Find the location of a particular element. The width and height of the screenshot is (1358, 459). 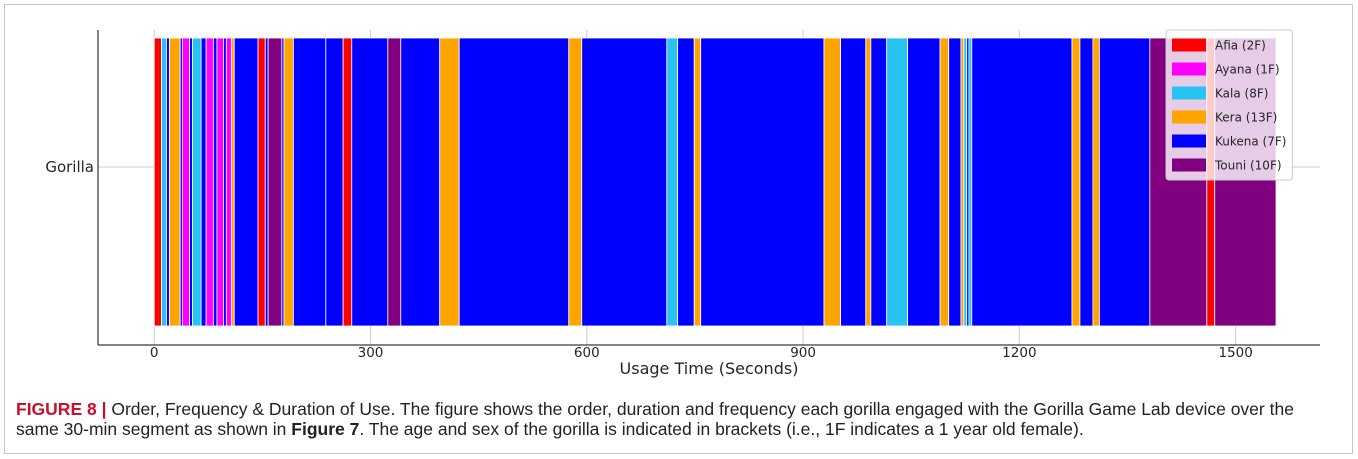

x-tick-label: 0 is located at coordinates (154, 353).